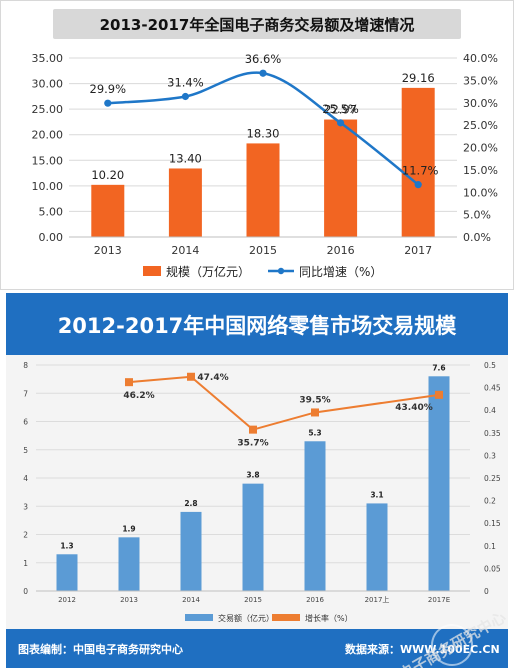  What do you see at coordinates (492, 568) in the screenshot?
I see `chart2-right-tick-label: 0.05` at bounding box center [492, 568].